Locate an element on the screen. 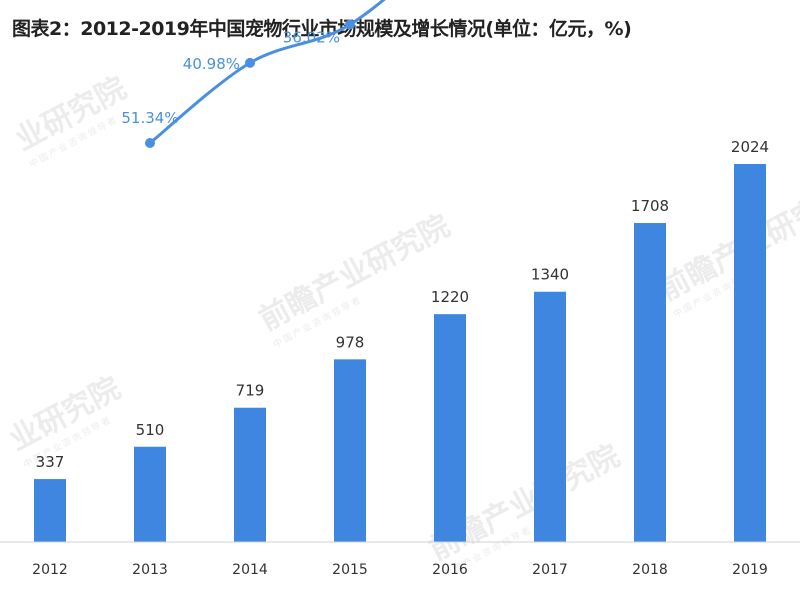 This screenshot has height=600, width=800. x-tick-label: 2015 is located at coordinates (350, 570).